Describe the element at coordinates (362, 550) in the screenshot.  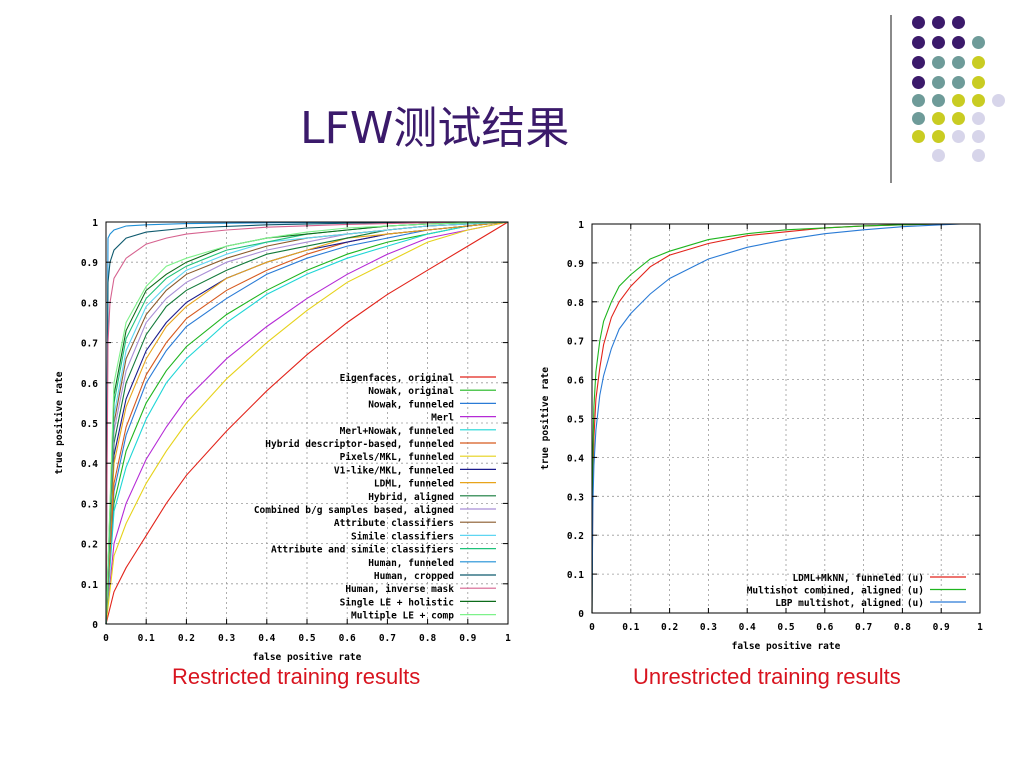
I see `legend-label: Attribute and simile classifiers` at that location.